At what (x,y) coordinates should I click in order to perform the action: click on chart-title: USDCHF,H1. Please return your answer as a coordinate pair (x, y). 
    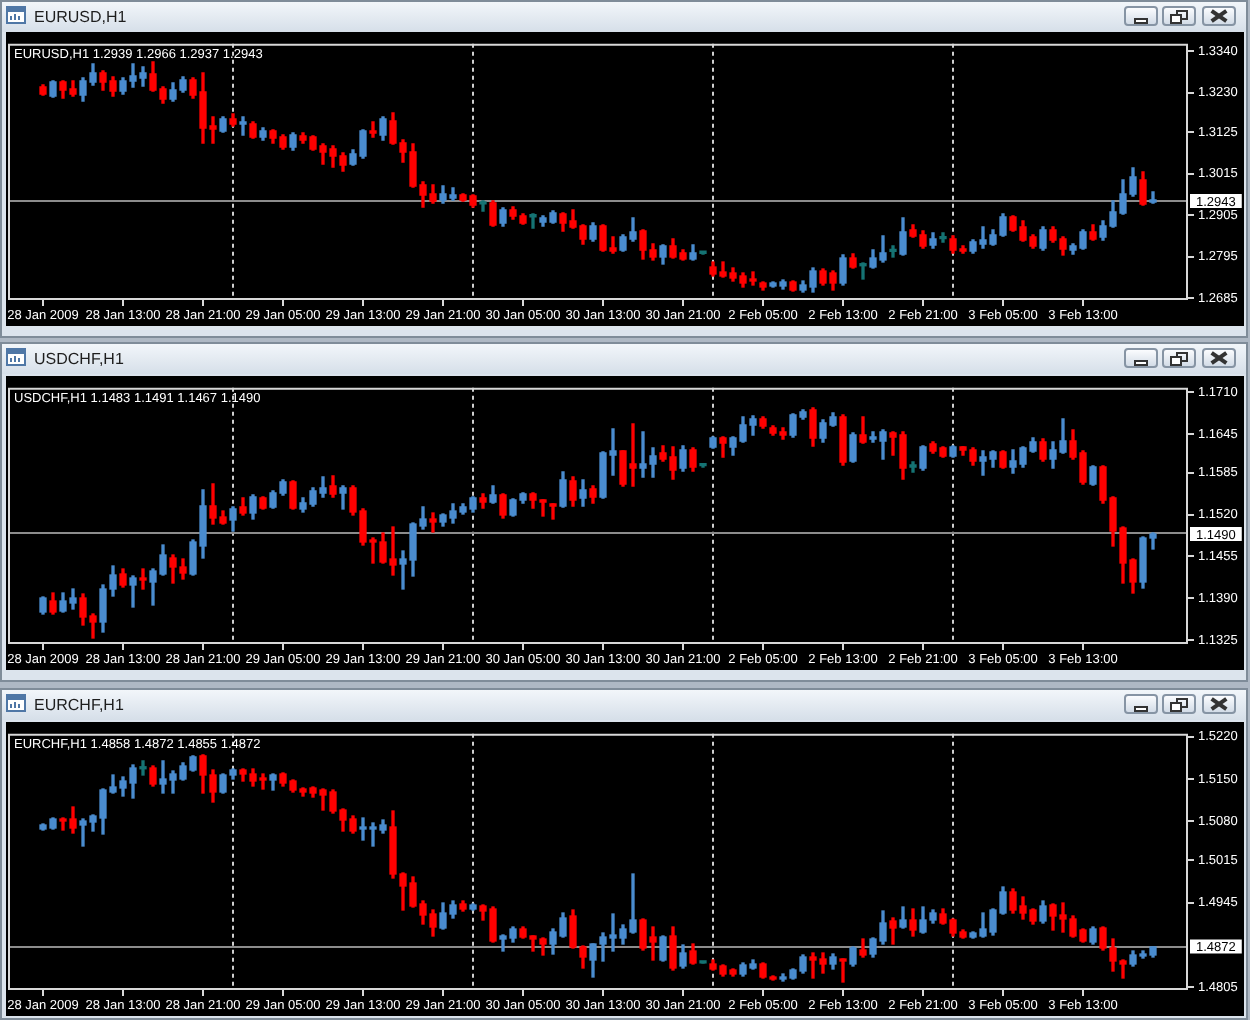
    Looking at the image, I should click on (79, 359).